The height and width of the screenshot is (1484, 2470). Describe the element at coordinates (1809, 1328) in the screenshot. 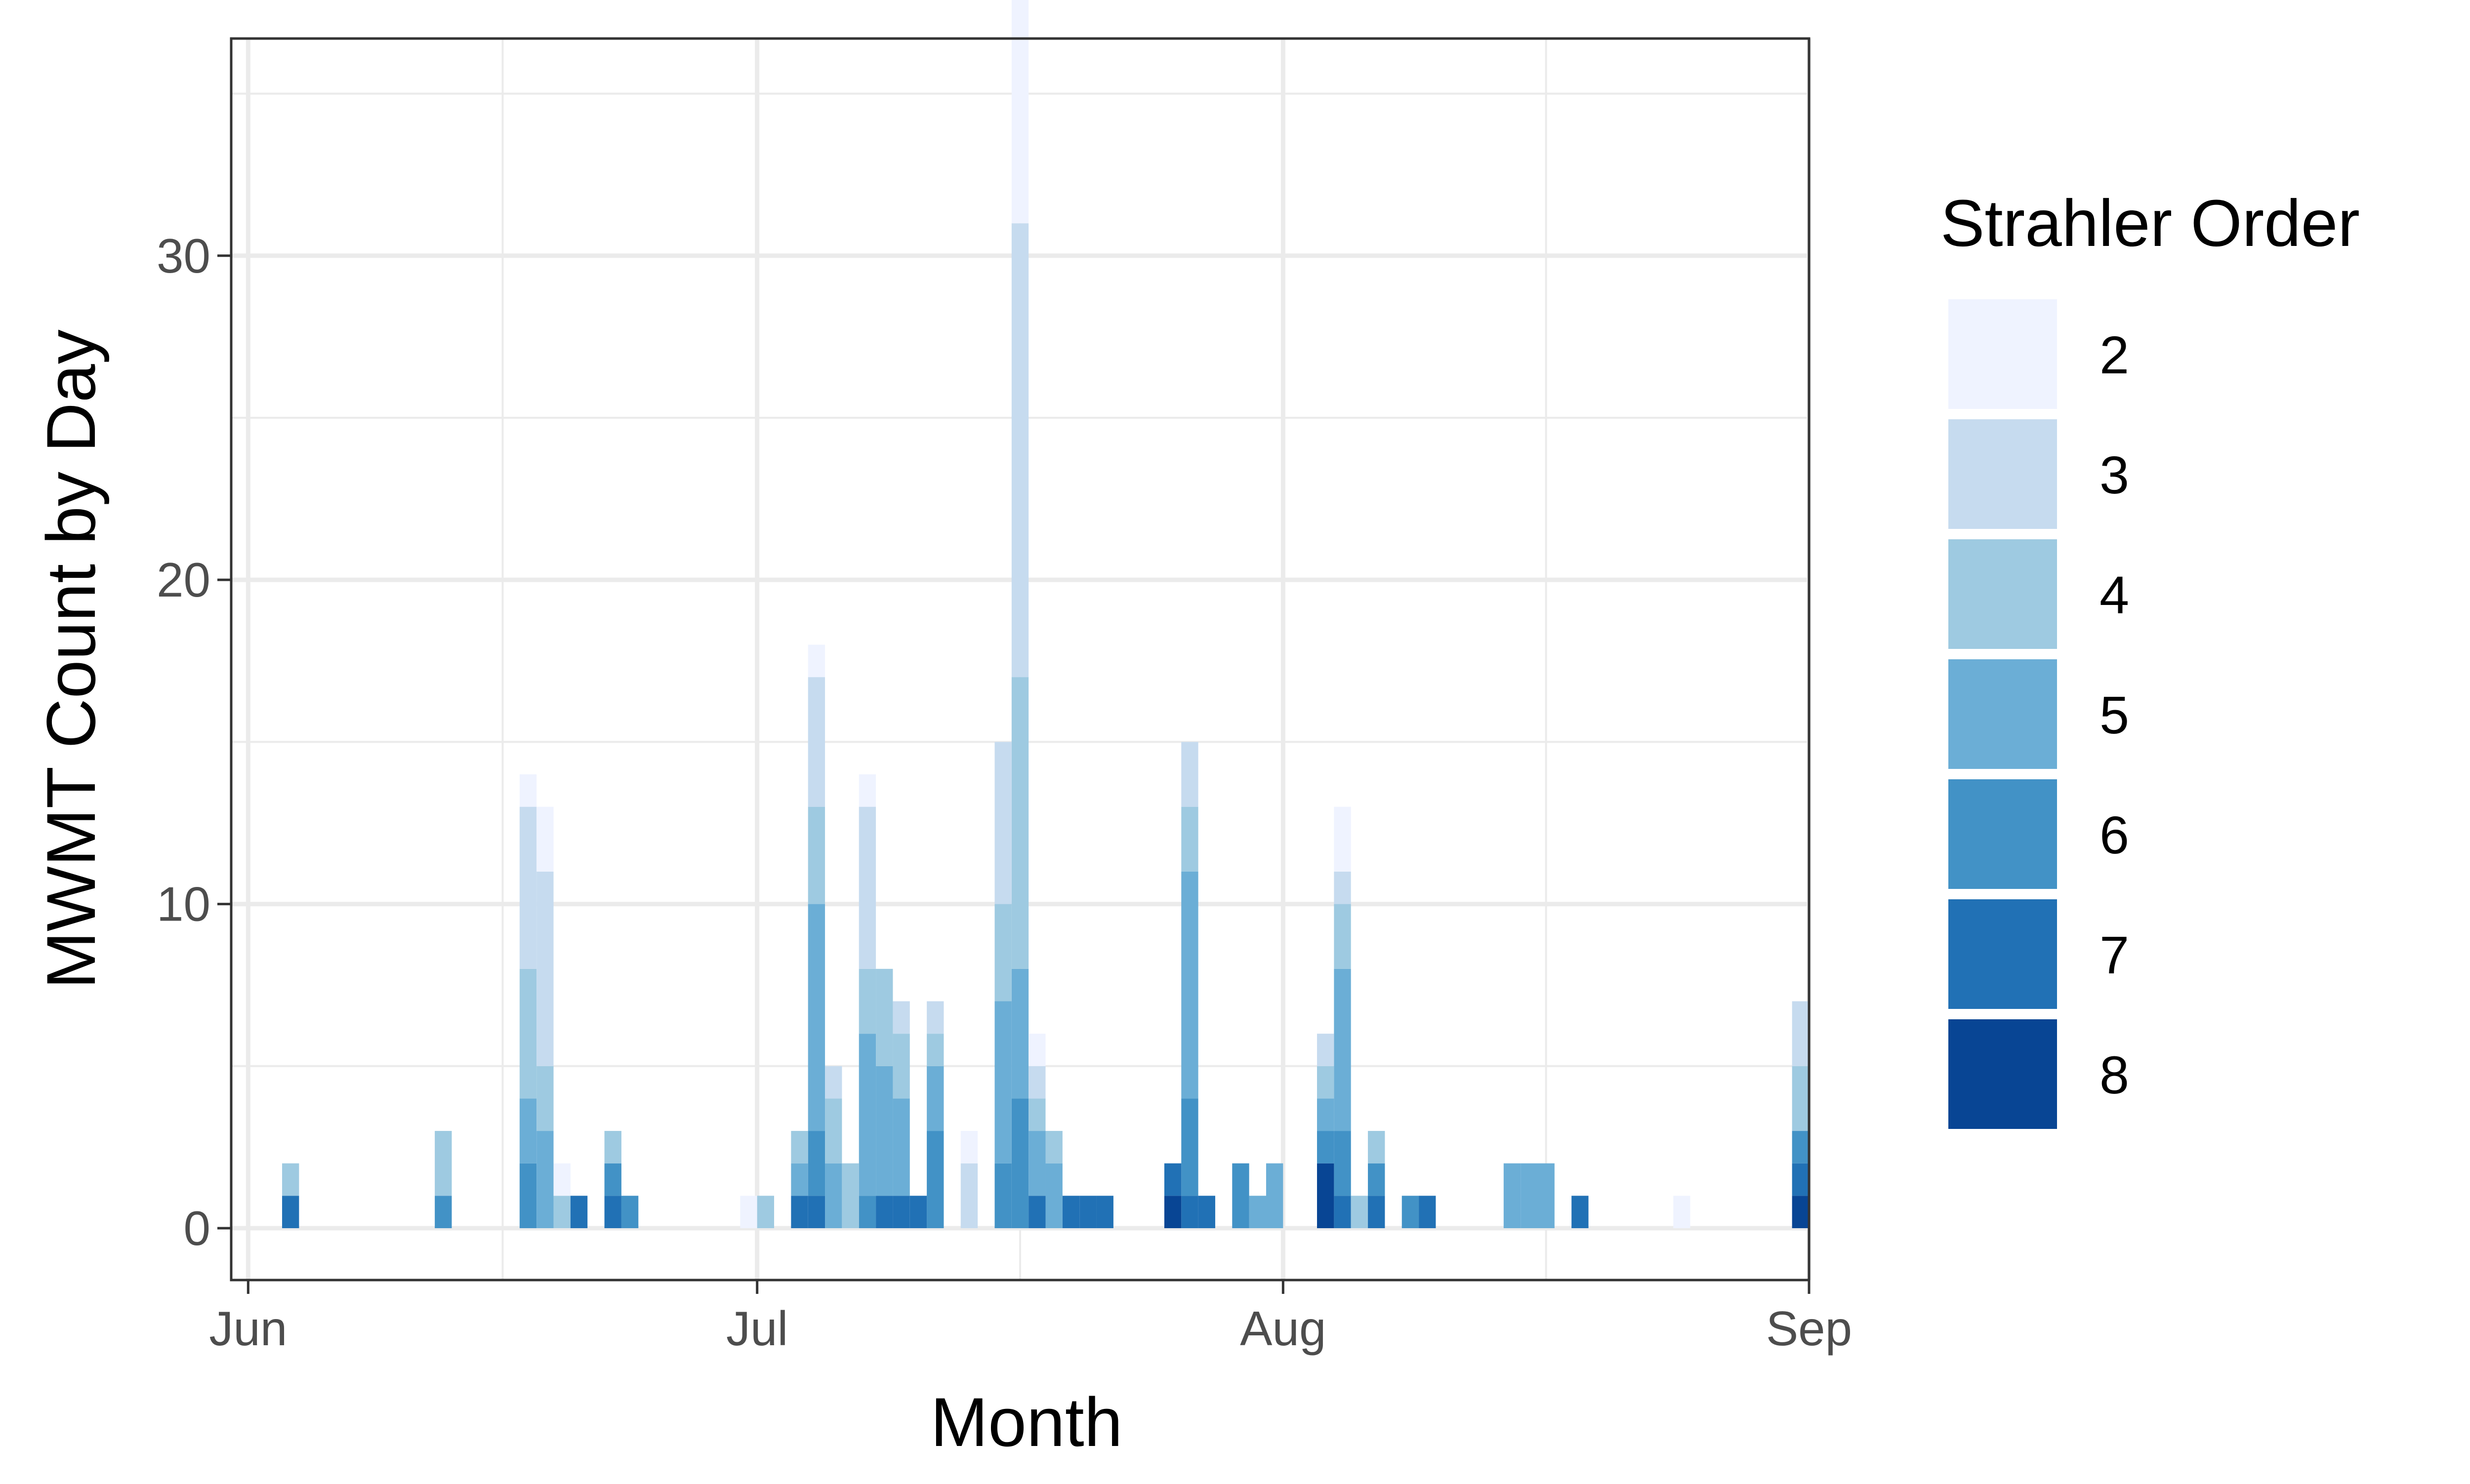

I see `x-tick-label: Sep` at that location.